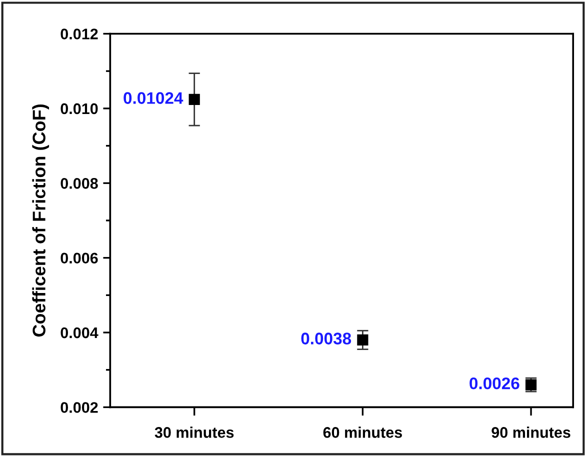 This screenshot has height=456, width=586. I want to click on x-tick-label: 60 minutes, so click(362, 432).